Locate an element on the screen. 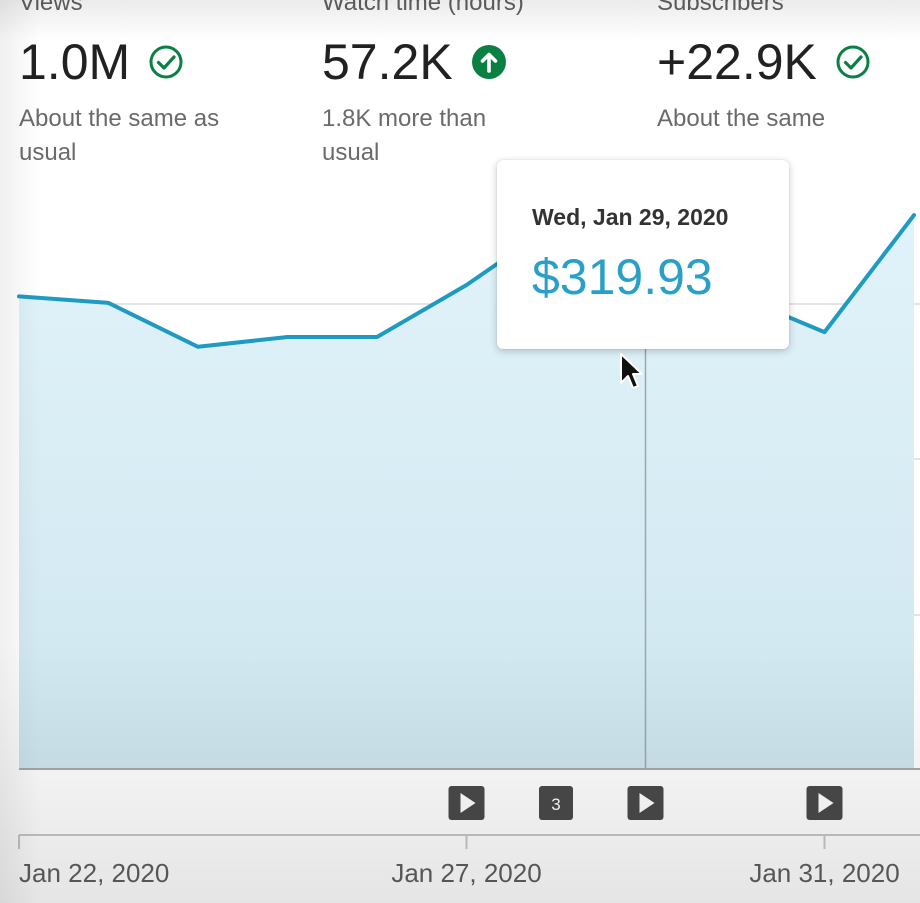 The width and height of the screenshot is (920, 903). metric-description: About the same as usual is located at coordinates (119, 135).